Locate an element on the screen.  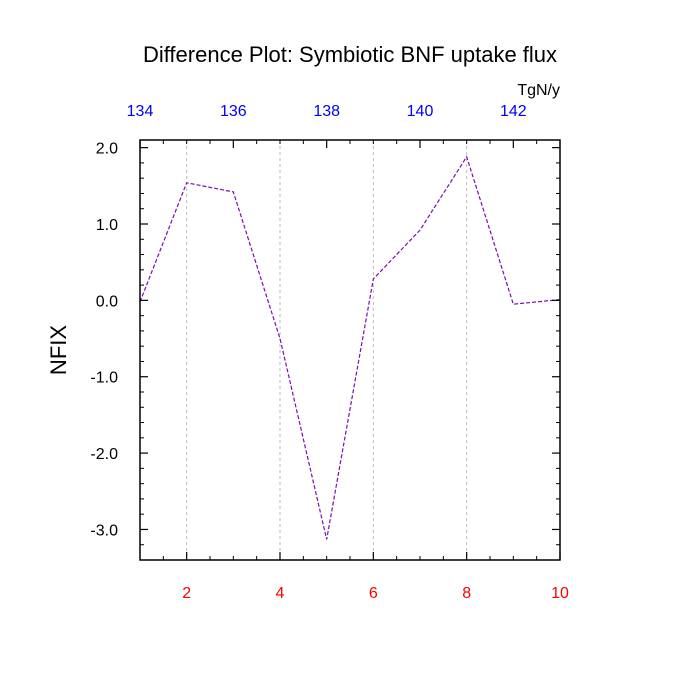
y-tick-label: -3.0 is located at coordinates (104, 530).